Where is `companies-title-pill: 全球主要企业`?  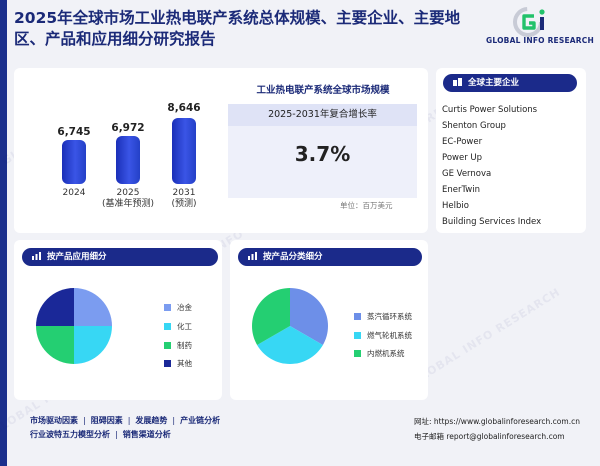 companies-title-pill: 全球主要企业 is located at coordinates (510, 83).